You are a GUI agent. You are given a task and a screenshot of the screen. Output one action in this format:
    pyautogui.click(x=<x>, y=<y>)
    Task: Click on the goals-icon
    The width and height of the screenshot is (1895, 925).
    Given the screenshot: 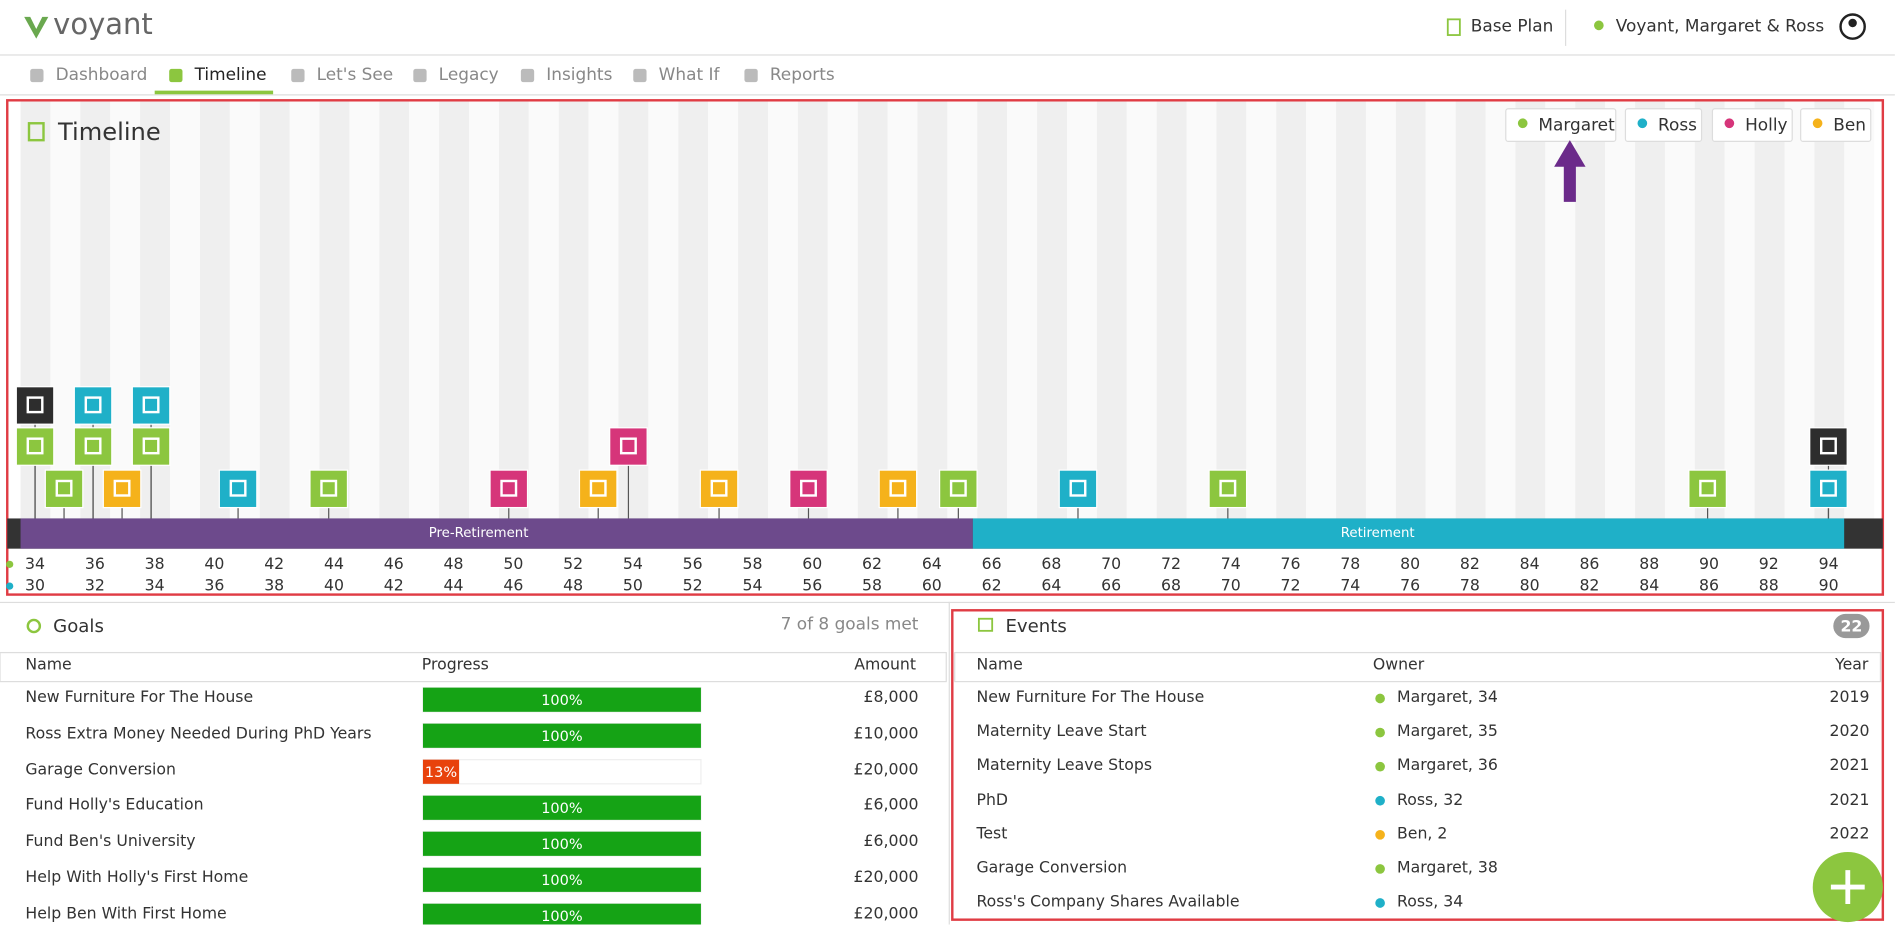 What is the action you would take?
    pyautogui.click(x=34, y=626)
    